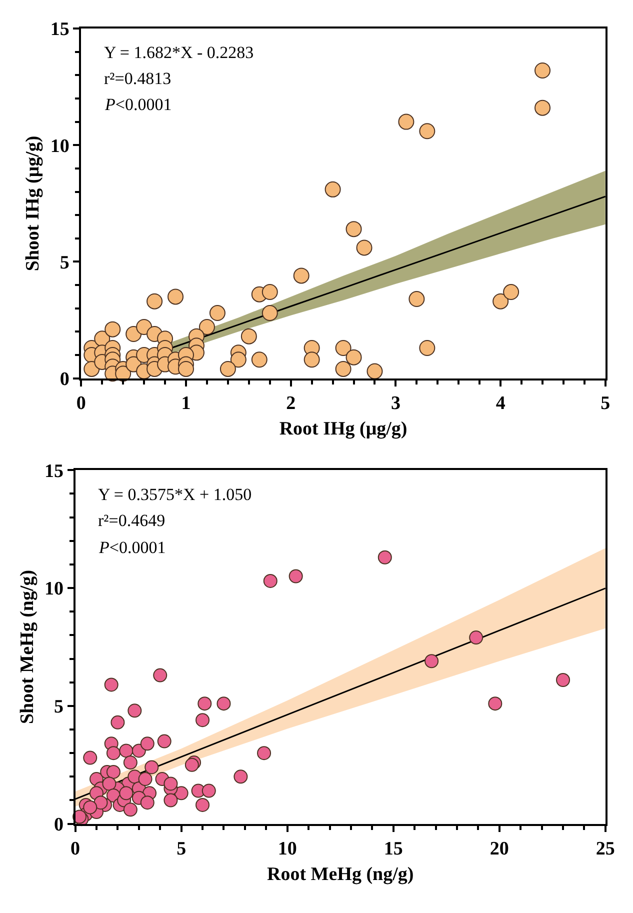 Image resolution: width=633 pixels, height=913 pixels. Describe the element at coordinates (186, 403) in the screenshot. I see `x-tick-label: 1` at that location.